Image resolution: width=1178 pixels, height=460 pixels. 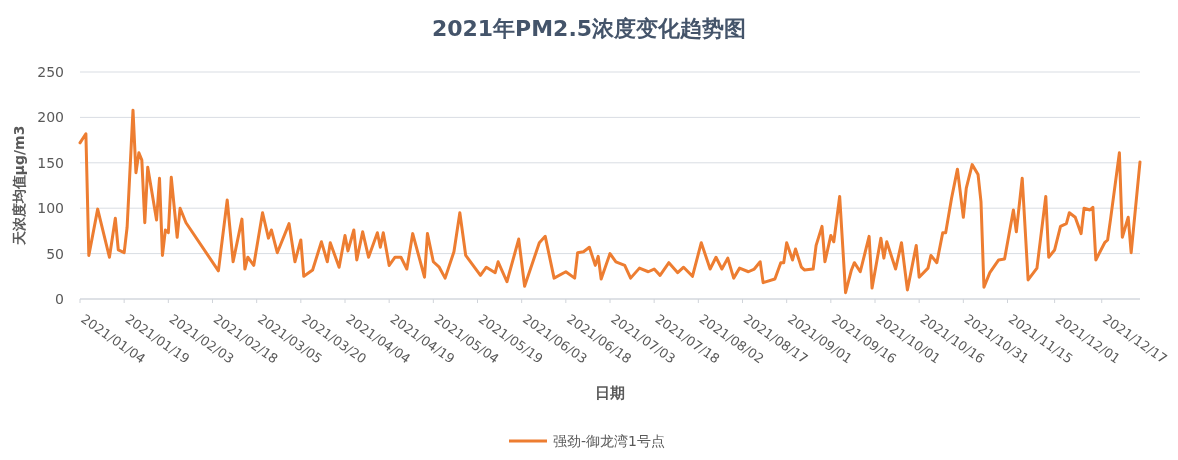 What do you see at coordinates (610, 393) in the screenshot?
I see `x-axis-title: 日期` at bounding box center [610, 393].